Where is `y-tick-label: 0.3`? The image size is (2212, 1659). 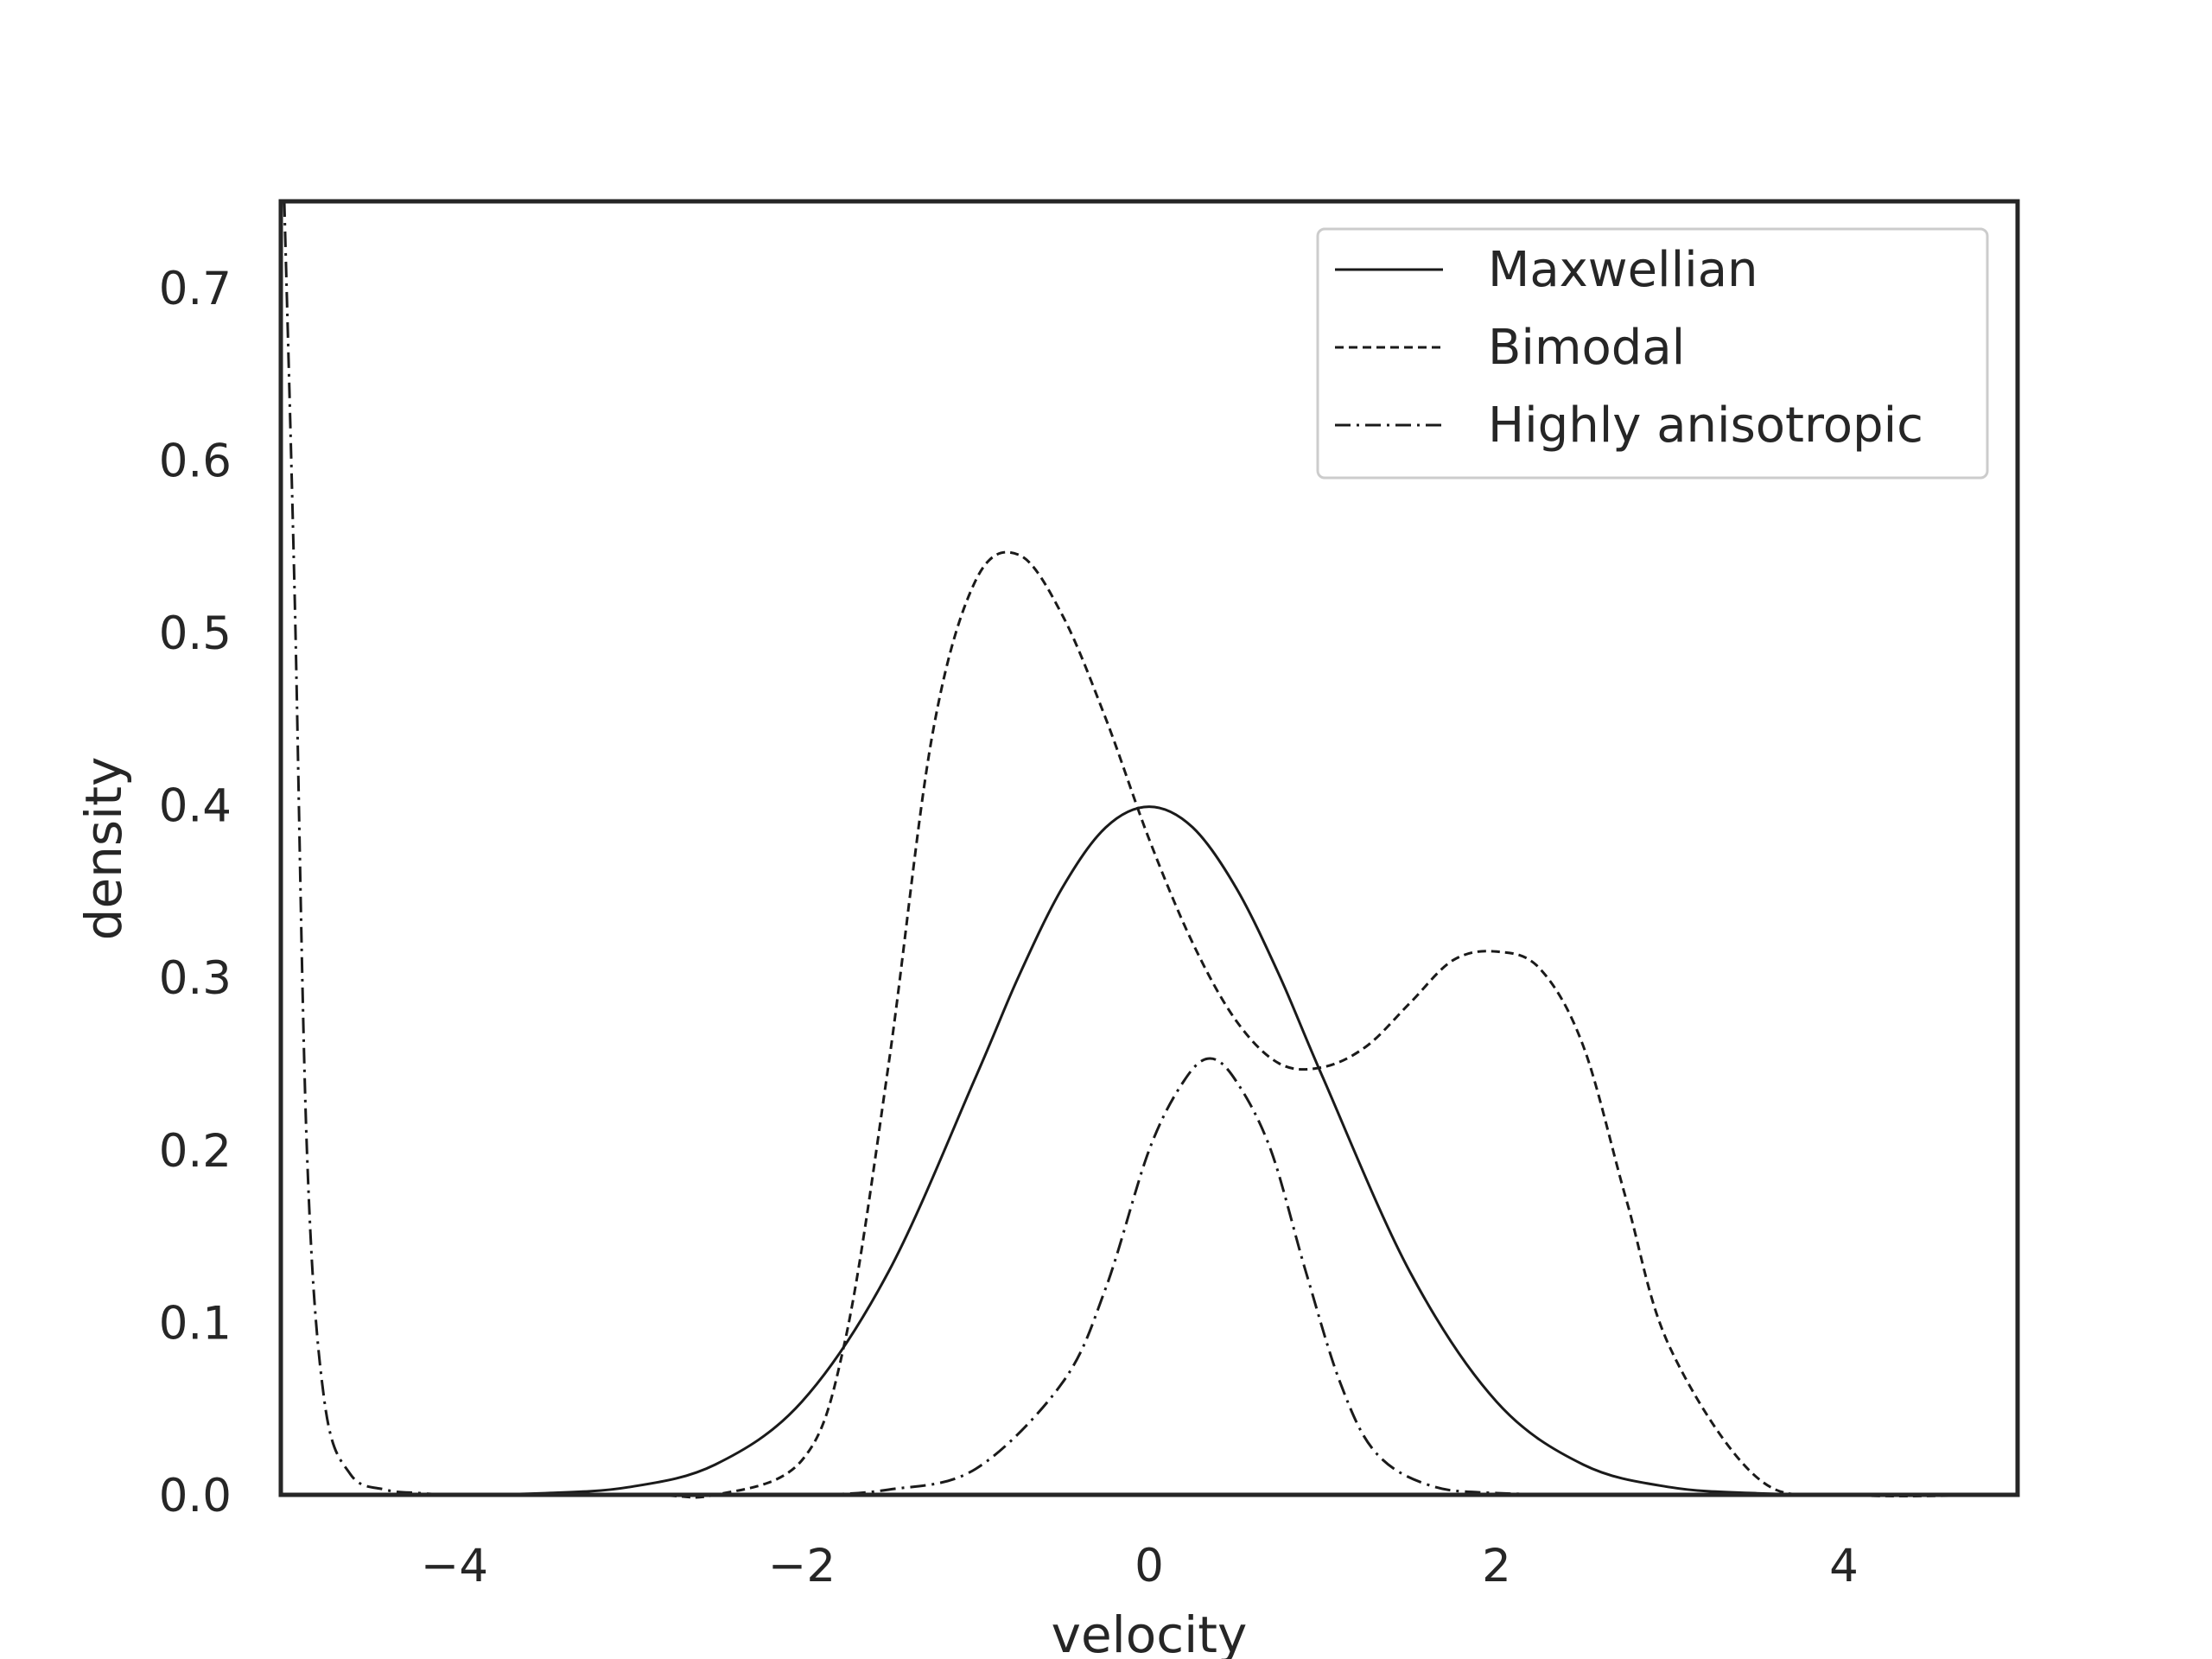 y-tick-label: 0.3 is located at coordinates (195, 978).